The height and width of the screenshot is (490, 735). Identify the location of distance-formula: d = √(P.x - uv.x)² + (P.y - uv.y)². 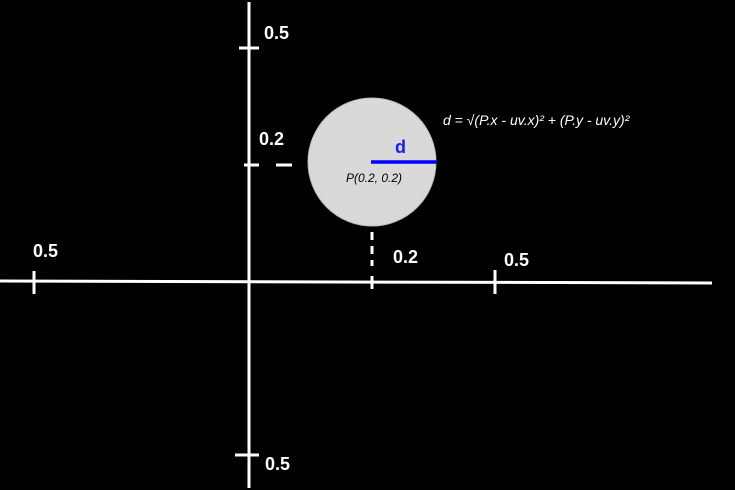
(537, 120).